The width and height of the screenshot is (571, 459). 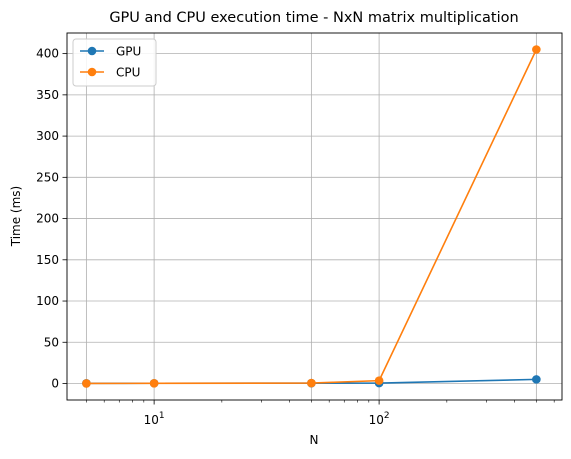 What do you see at coordinates (47, 95) in the screenshot?
I see `y-tick-label: 350` at bounding box center [47, 95].